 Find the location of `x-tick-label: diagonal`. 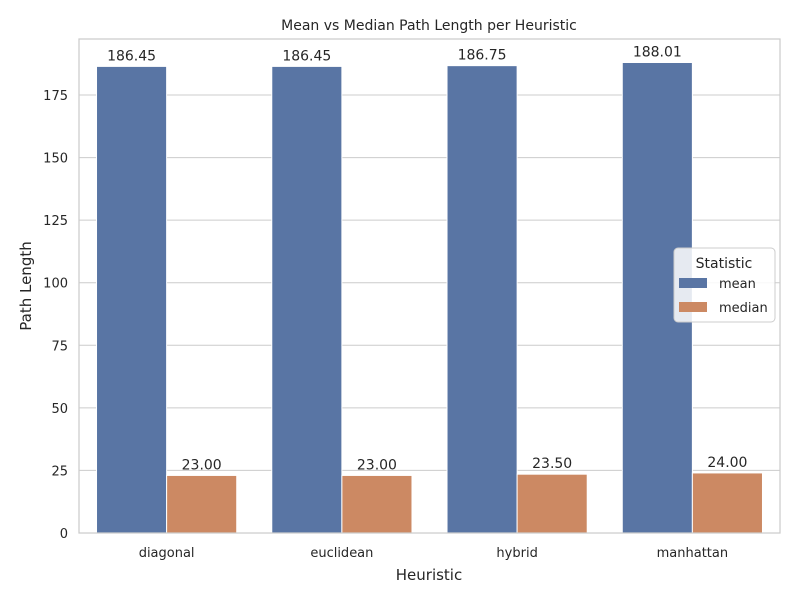

x-tick-label: diagonal is located at coordinates (167, 553).